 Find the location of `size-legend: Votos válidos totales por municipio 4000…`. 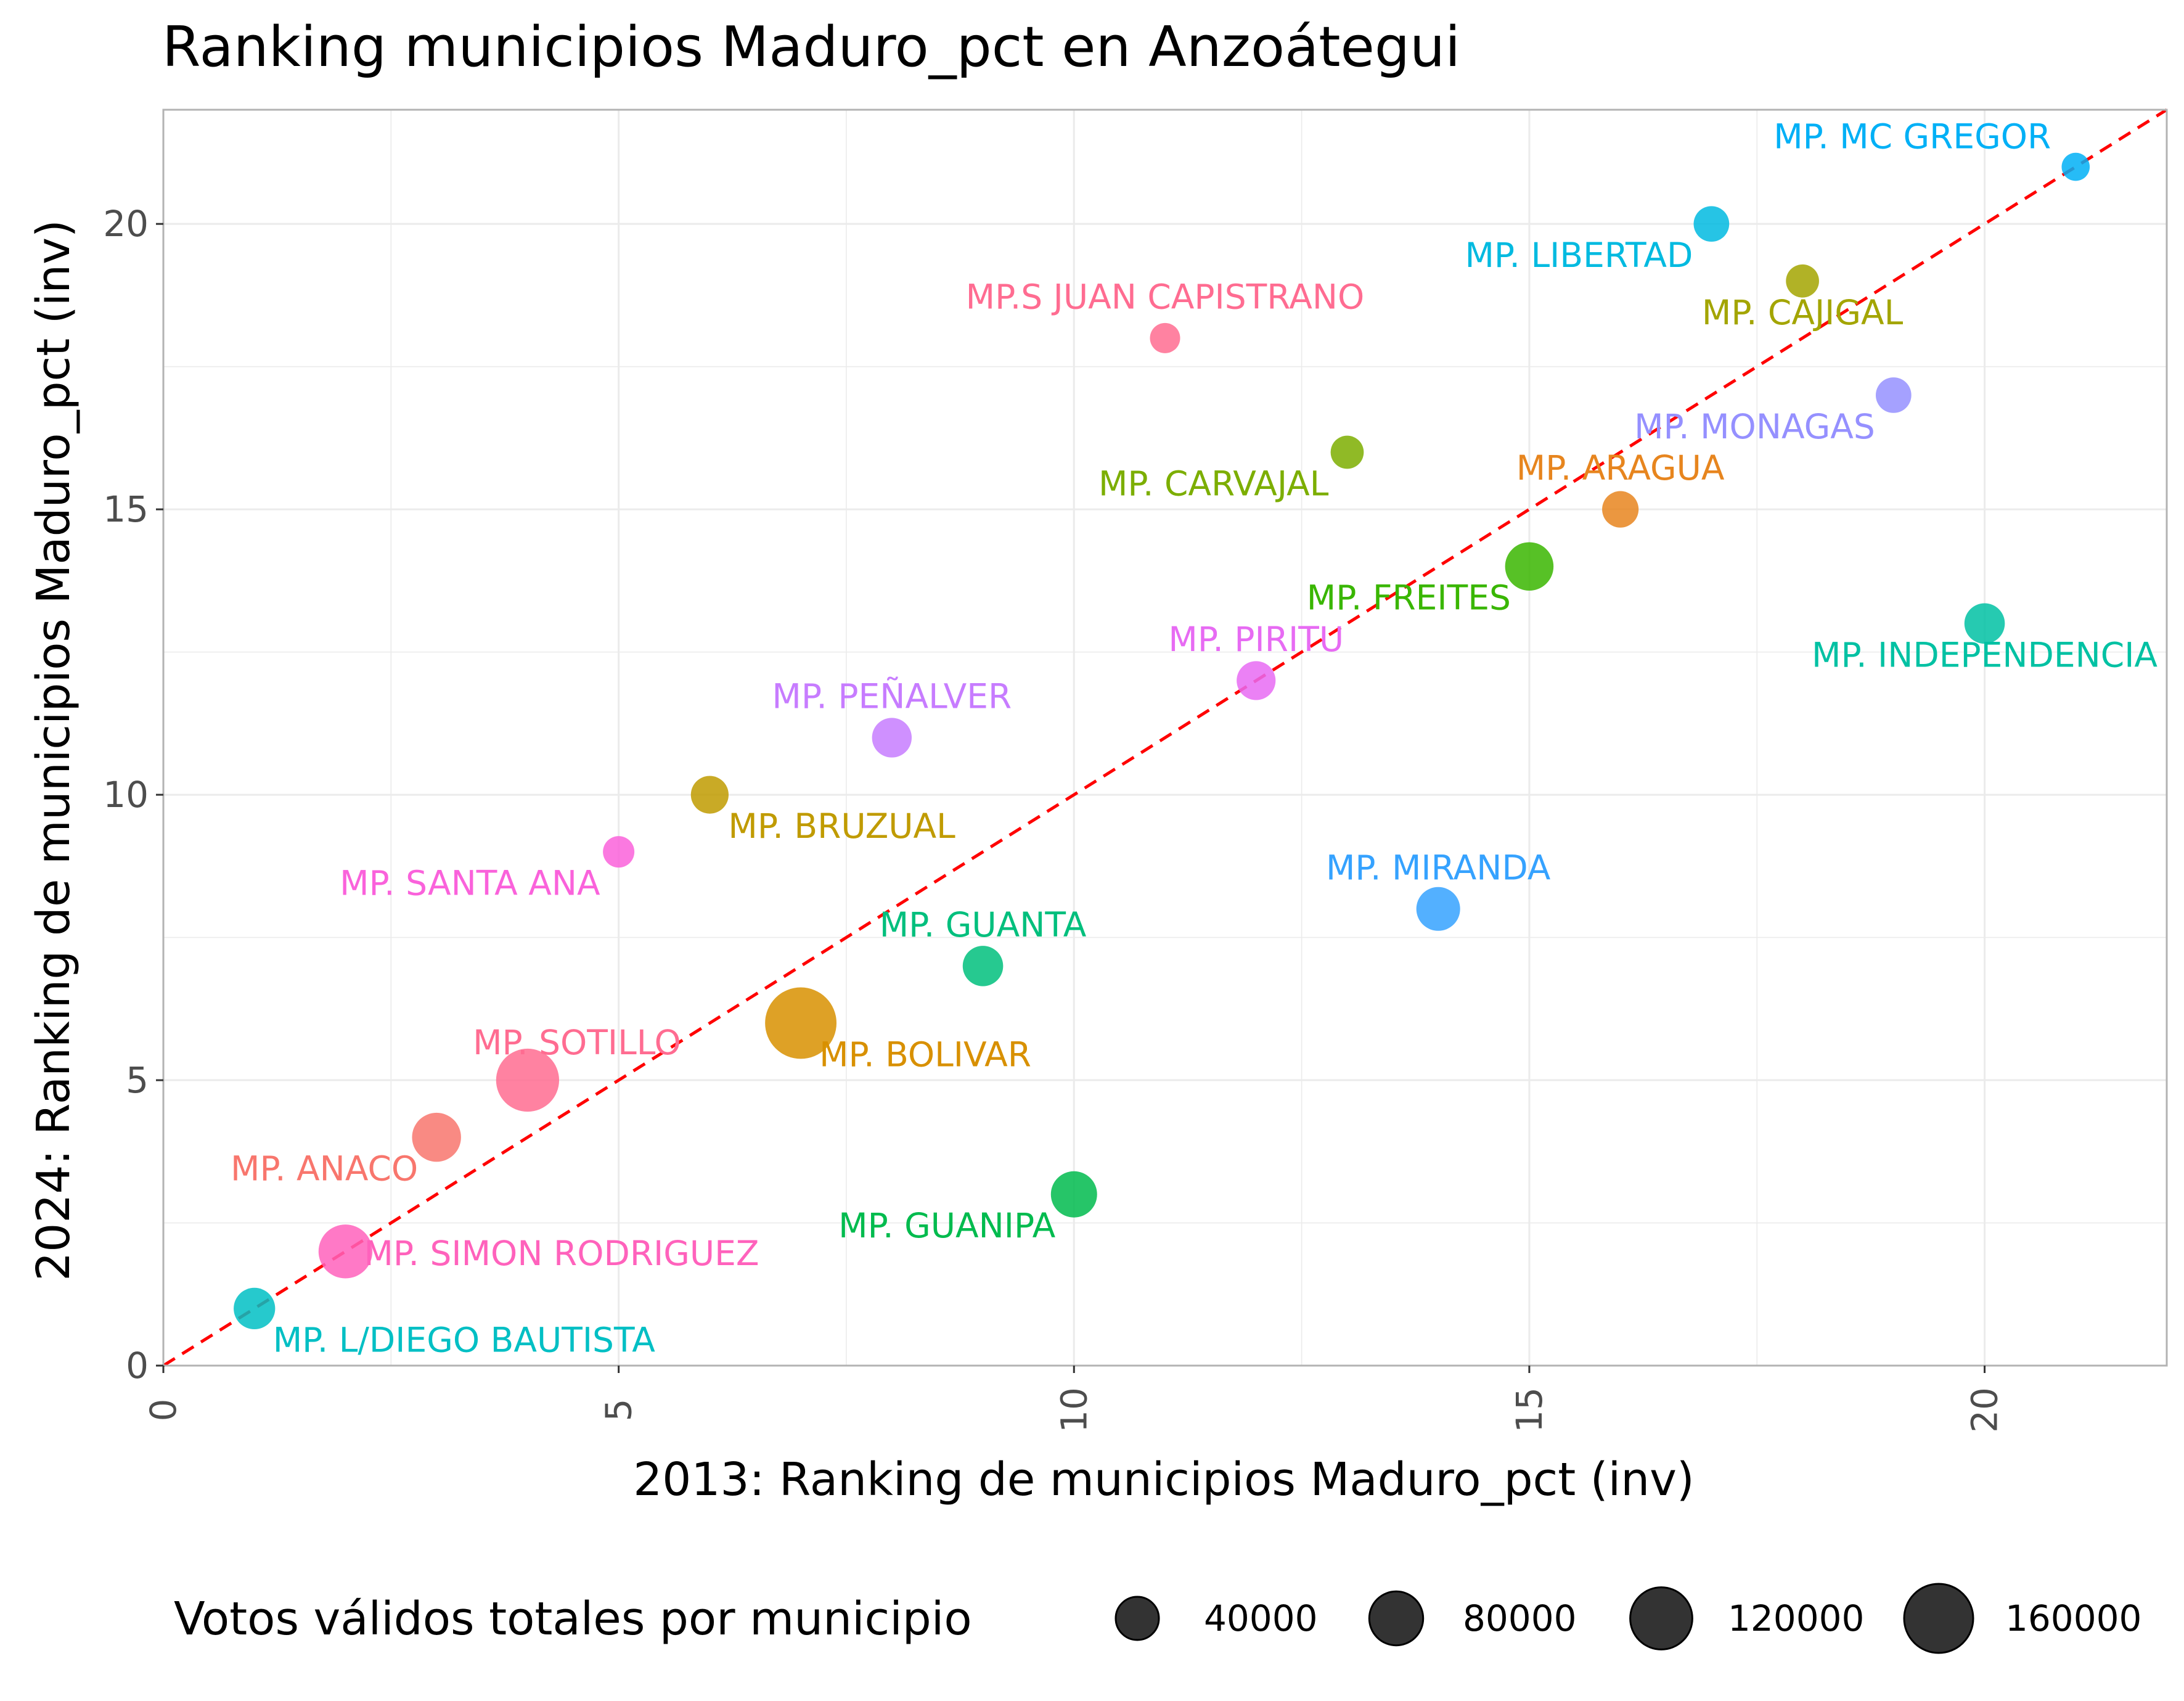

size-legend: Votos válidos totales por municipio 4000… is located at coordinates (1158, 1618).